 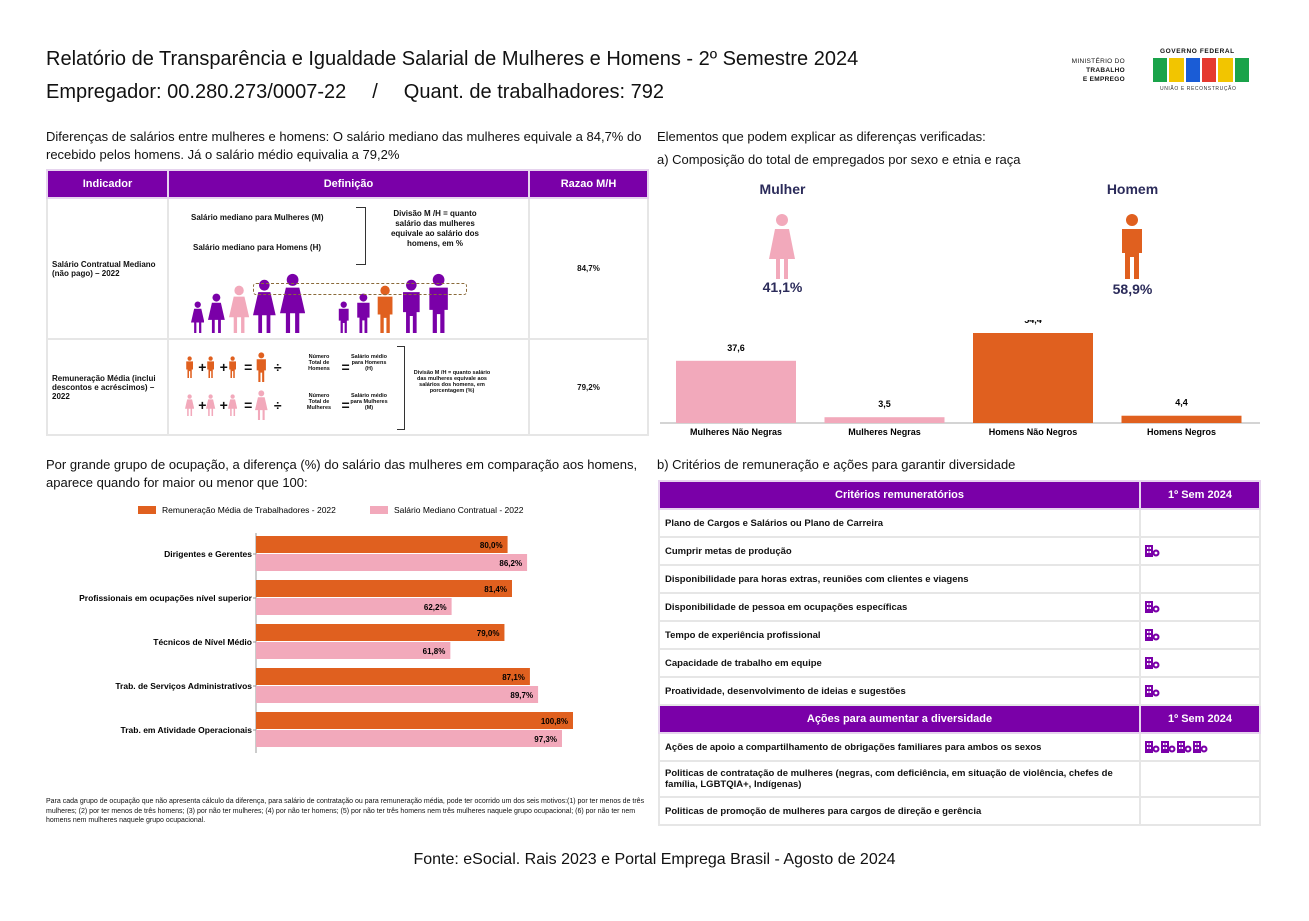 What do you see at coordinates (1200, 719) in the screenshot?
I see `header-period: 1º Sem 2024` at bounding box center [1200, 719].